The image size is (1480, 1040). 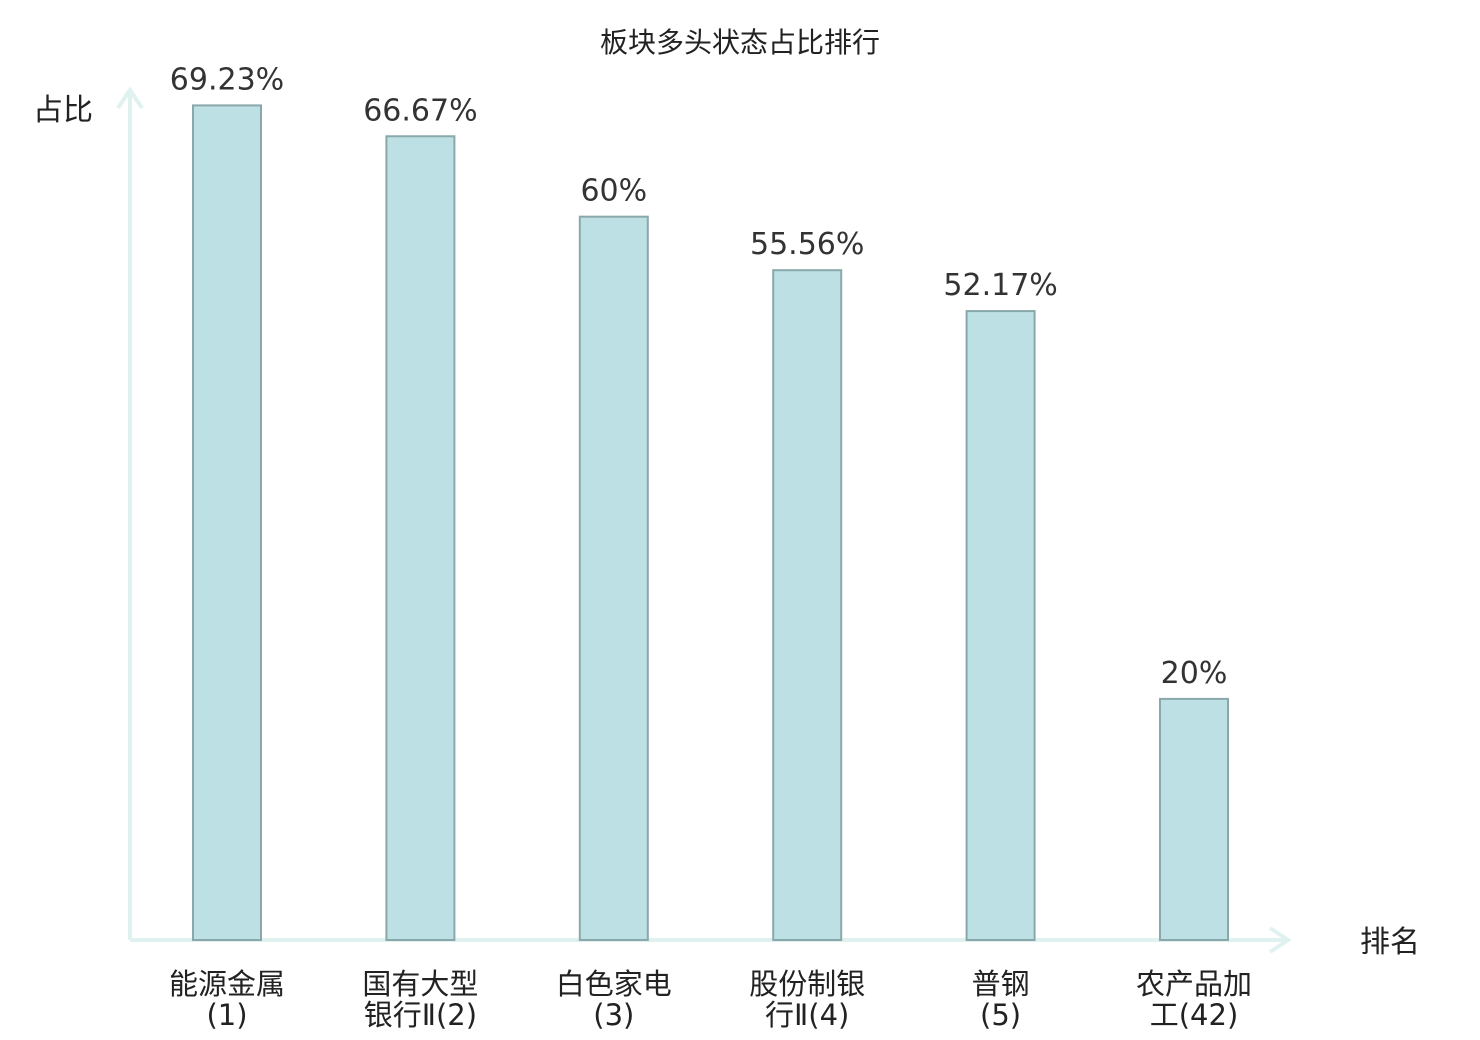 I want to click on bar-value-label: 60%, so click(x=613, y=191).